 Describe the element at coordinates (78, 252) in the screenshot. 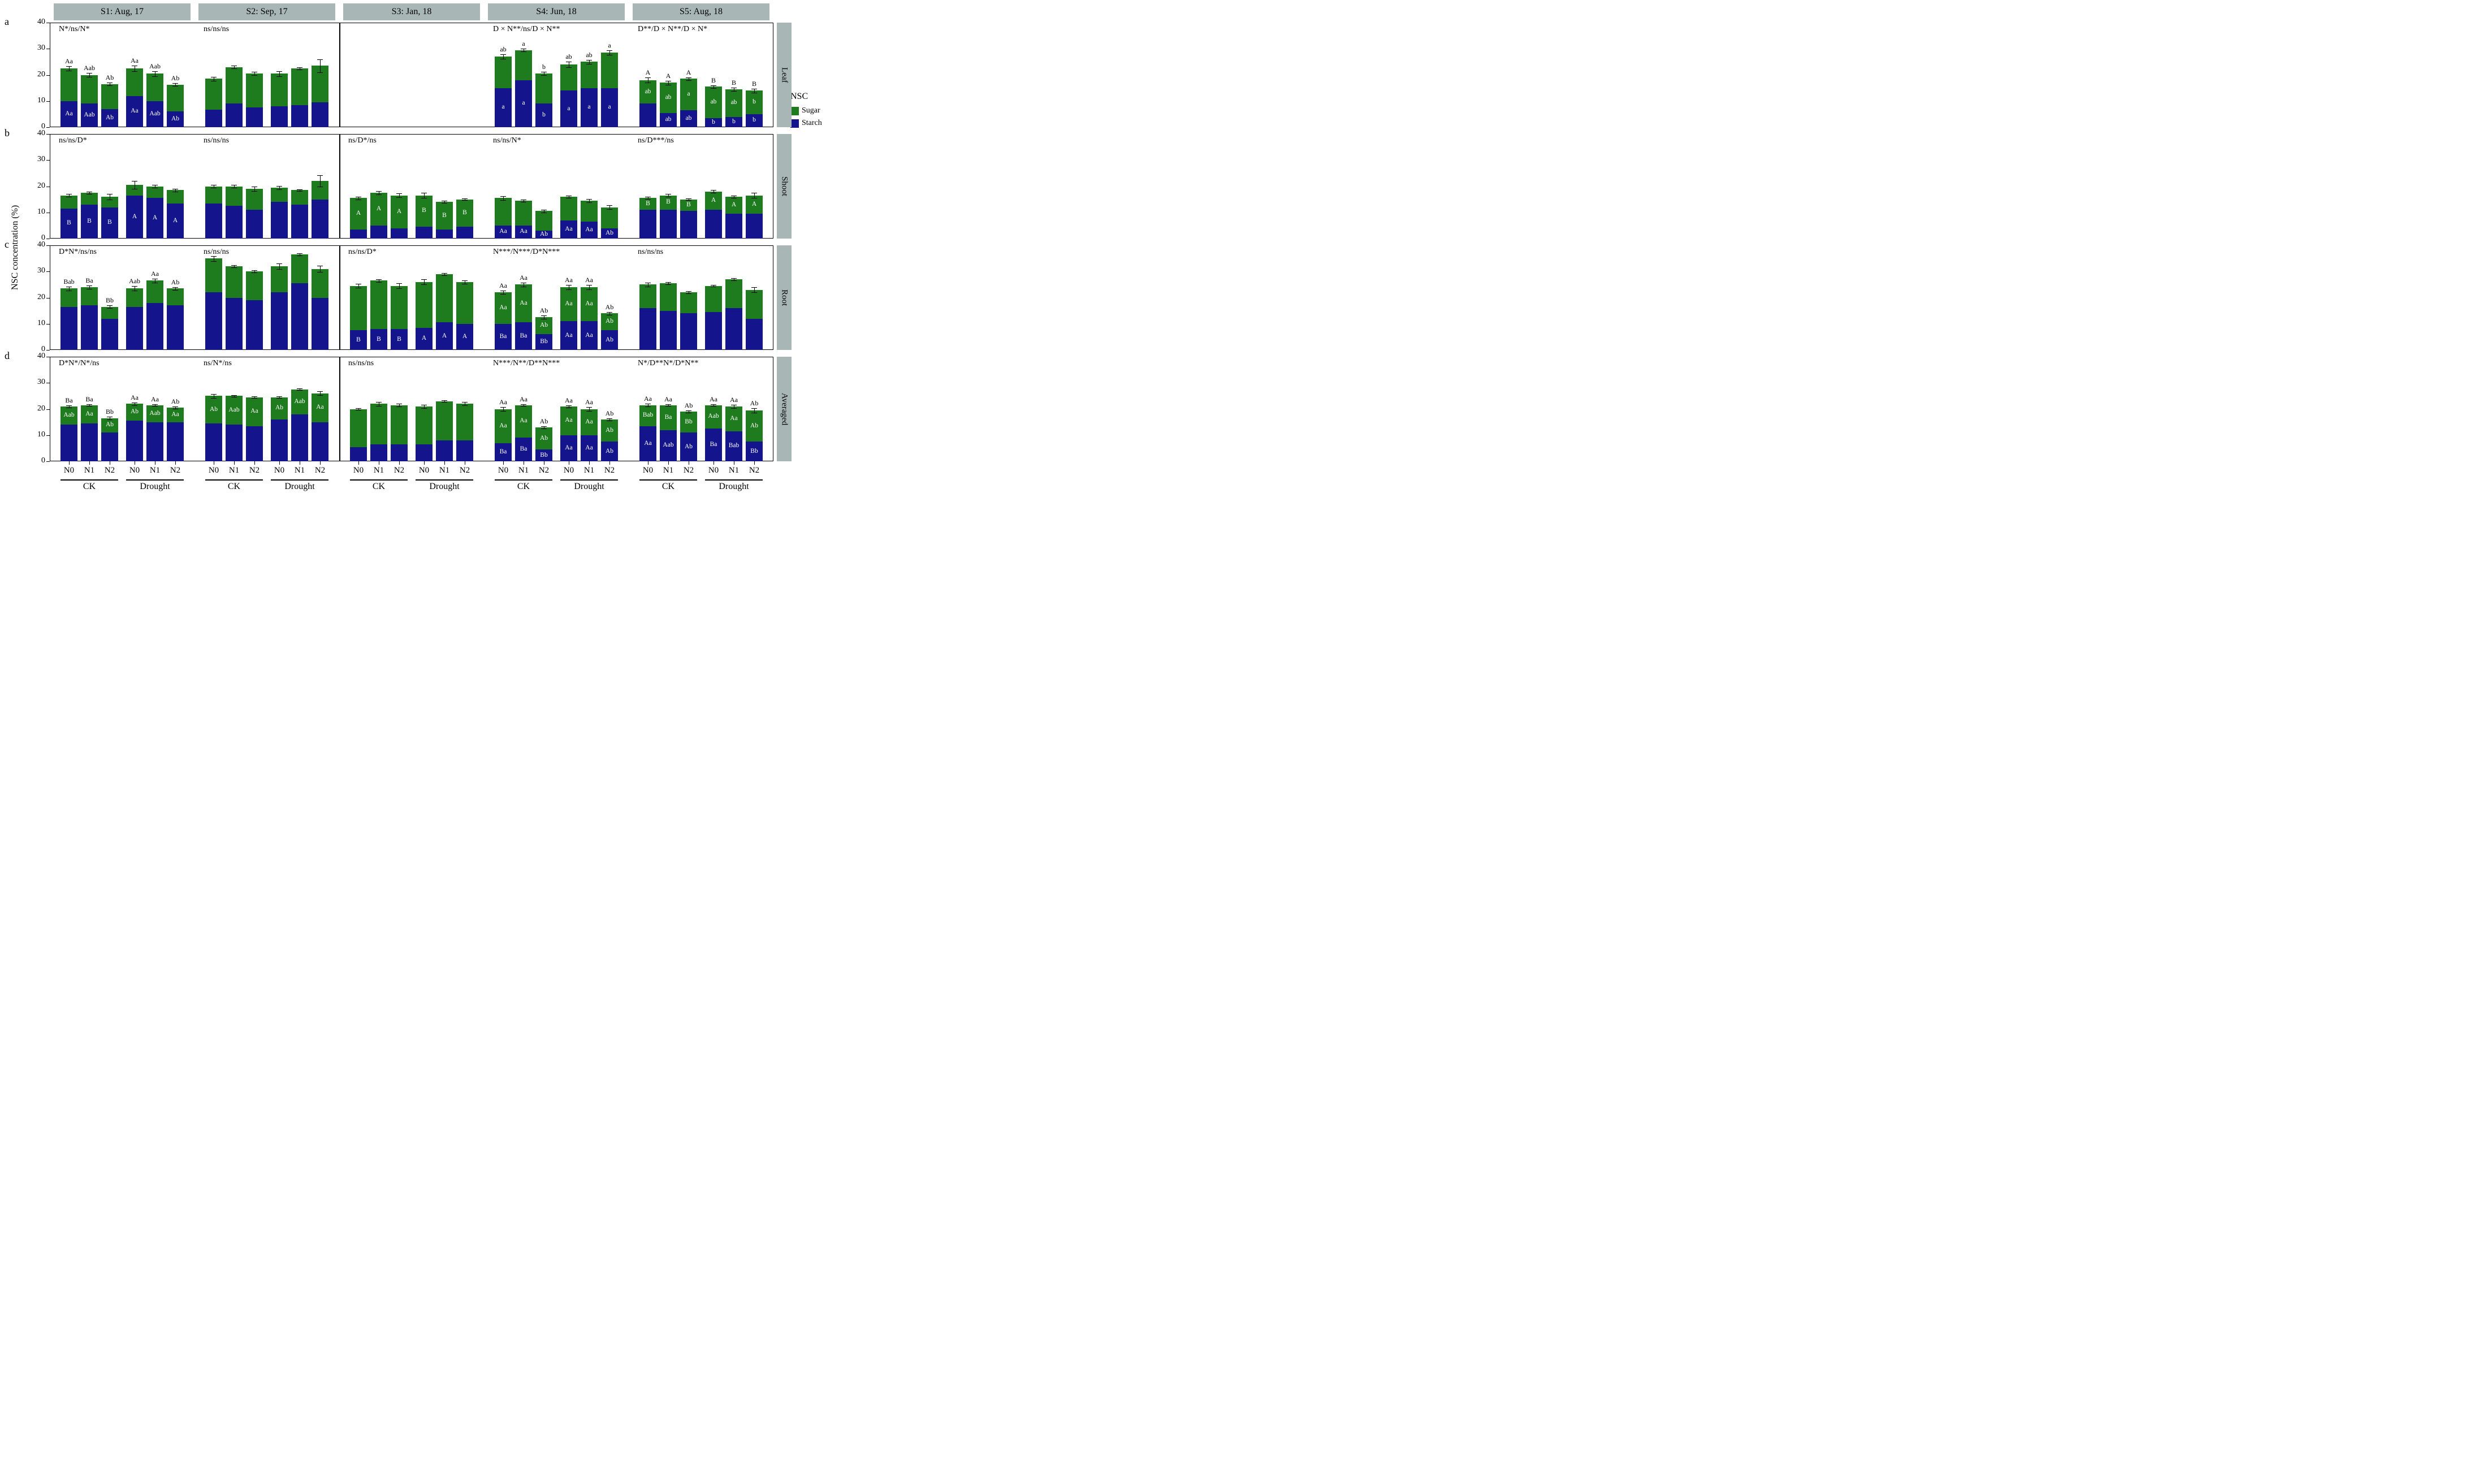

I see `stats-annotation: D*N*/ns/ns` at that location.